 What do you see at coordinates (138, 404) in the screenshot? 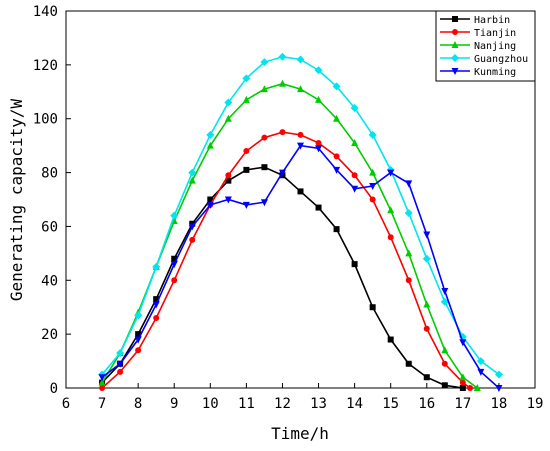
I see `x-tick-label: 8` at bounding box center [138, 404].